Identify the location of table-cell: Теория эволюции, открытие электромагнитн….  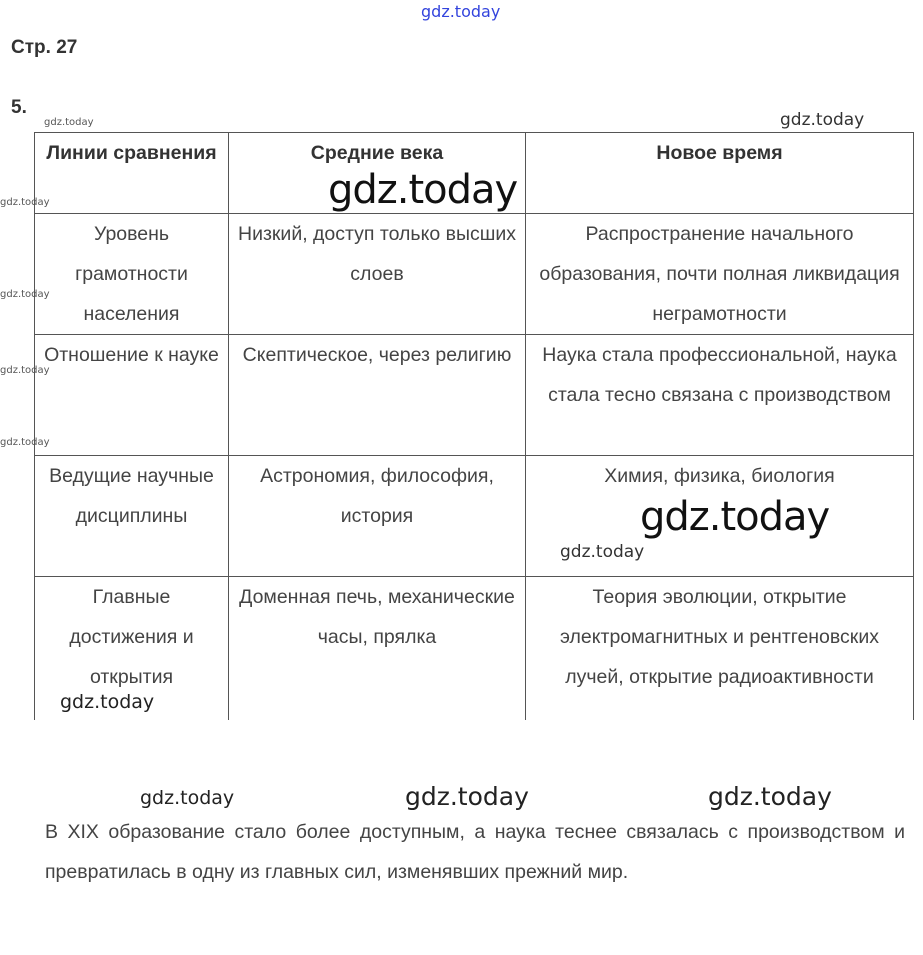
(719, 648).